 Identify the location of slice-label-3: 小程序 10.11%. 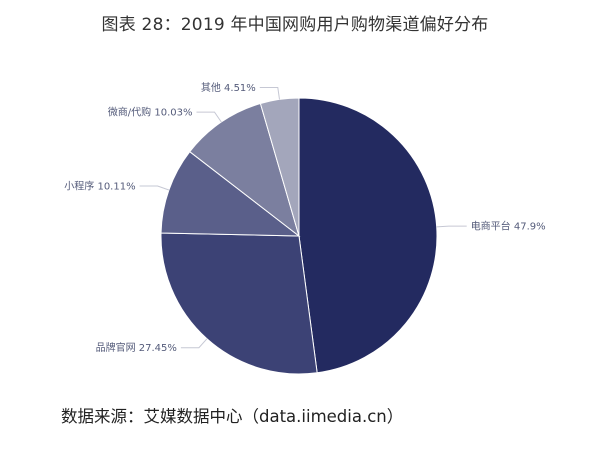
(99, 186).